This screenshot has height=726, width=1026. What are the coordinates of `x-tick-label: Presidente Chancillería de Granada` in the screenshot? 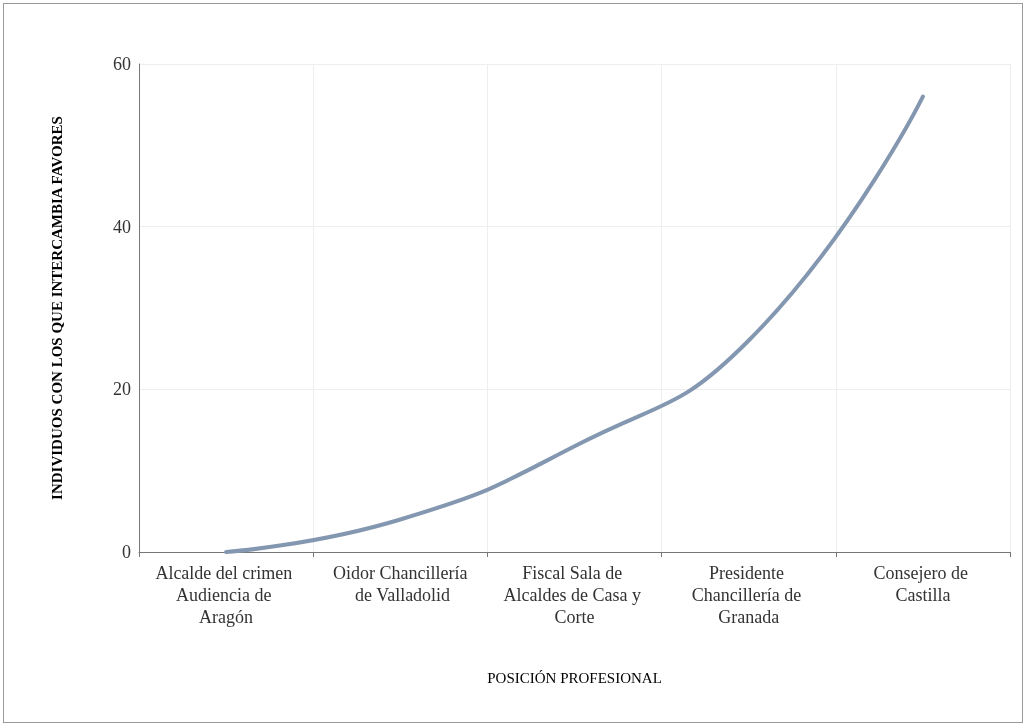 It's located at (748, 595).